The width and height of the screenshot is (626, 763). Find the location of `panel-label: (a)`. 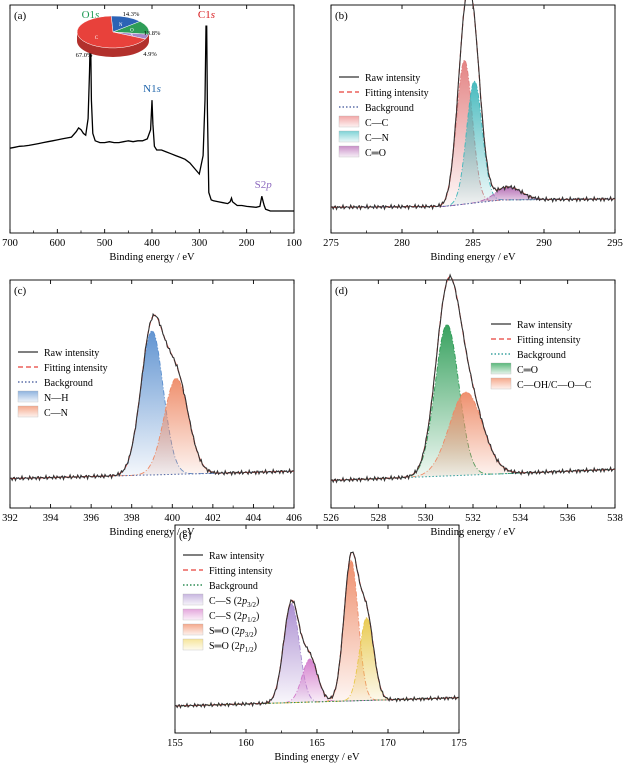

panel-label: (a) is located at coordinates (20, 16).